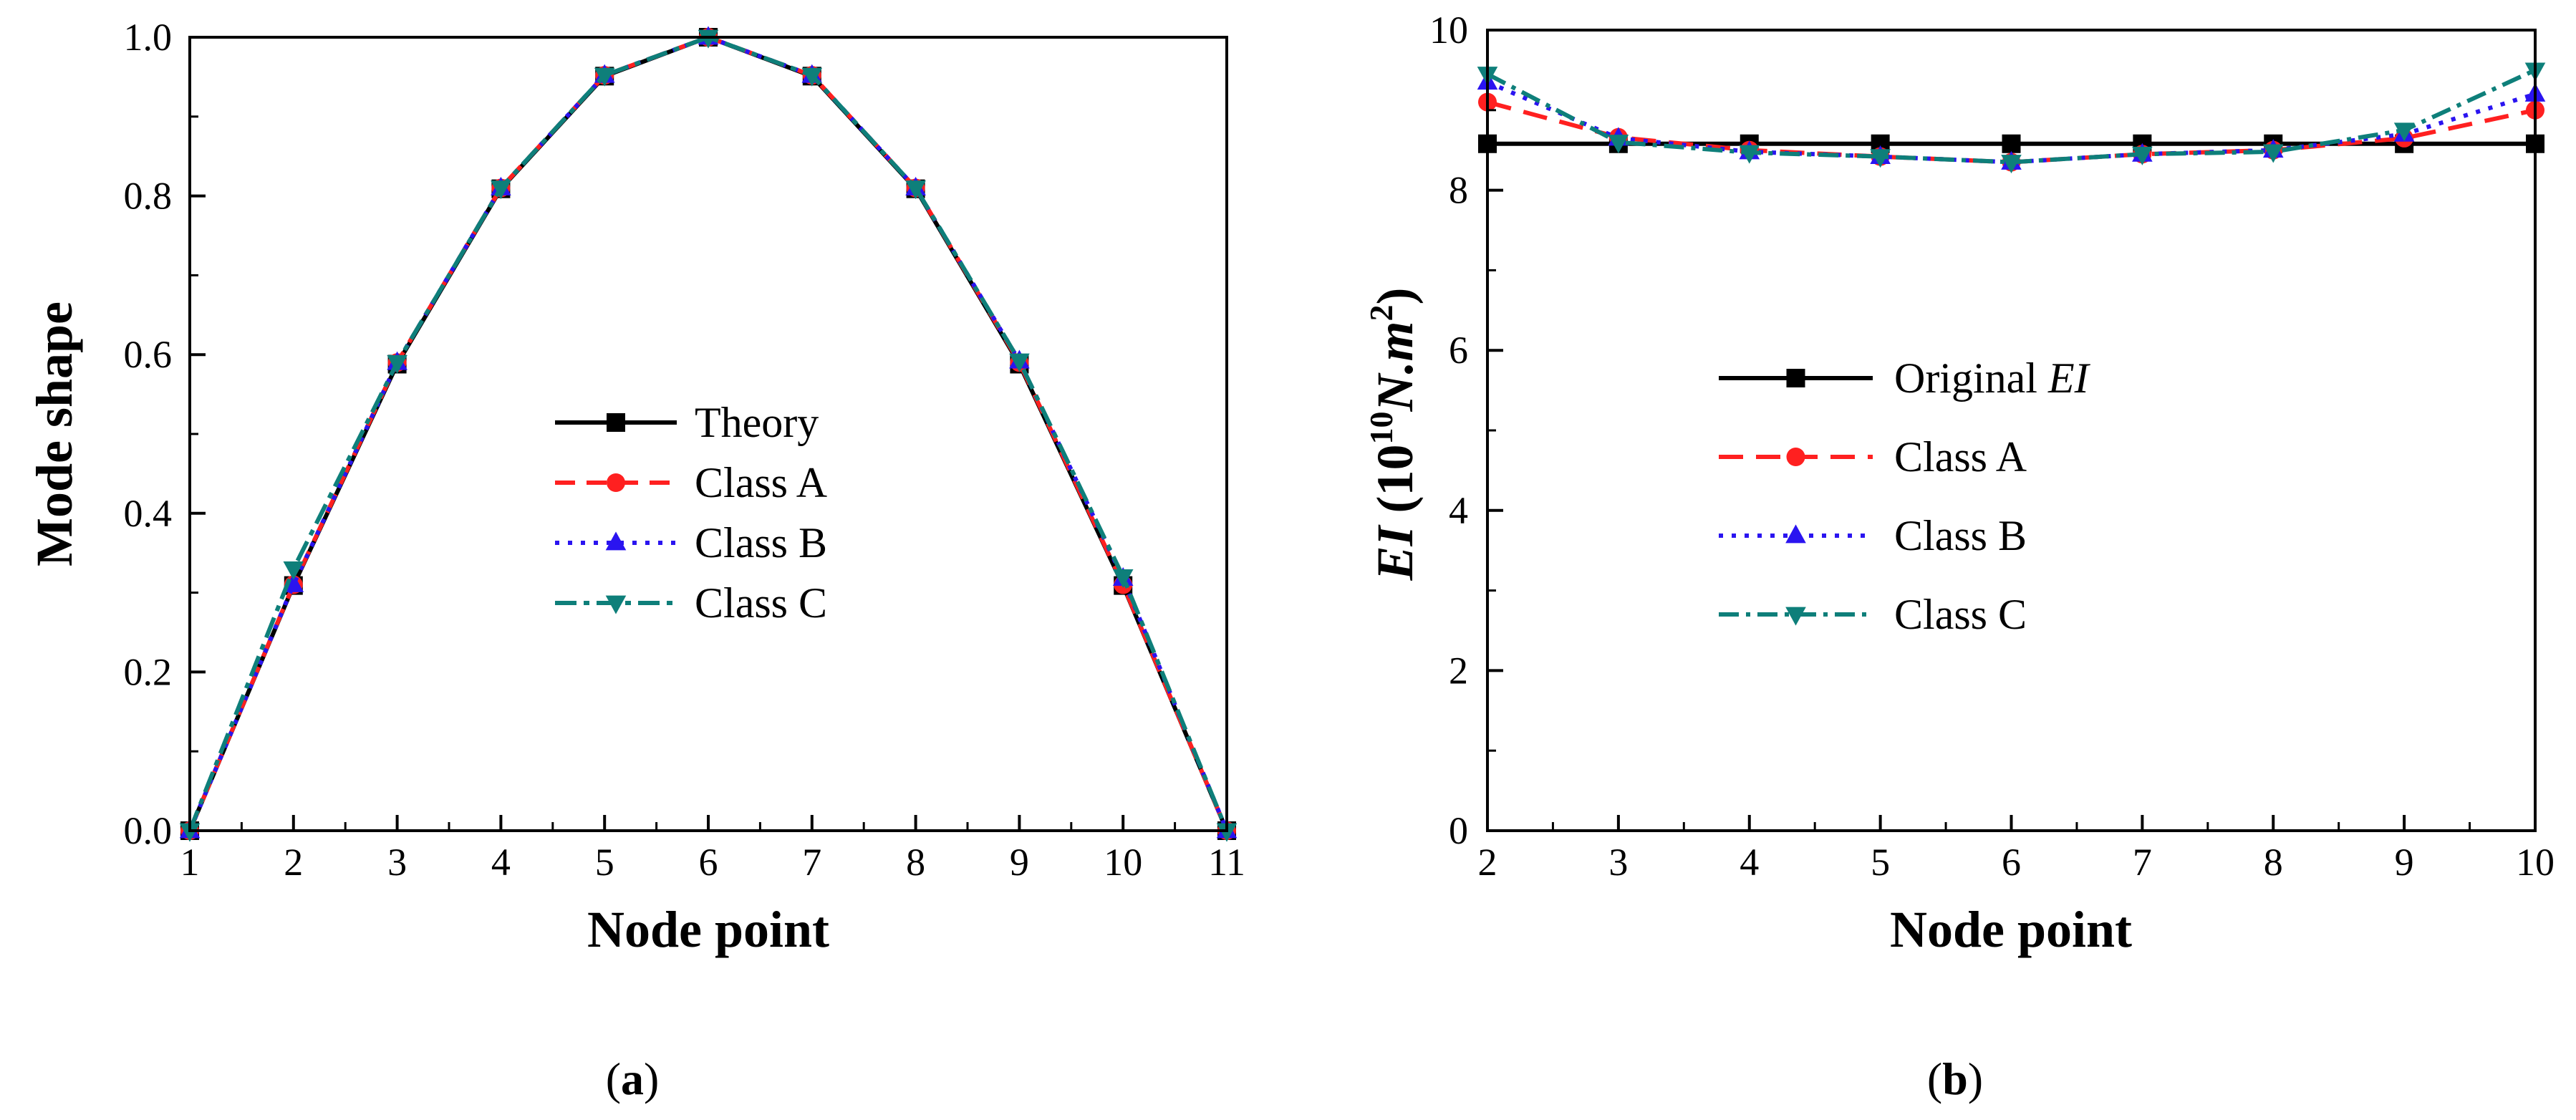  I want to click on panel-a-caption-letter: a, so click(632, 1078).